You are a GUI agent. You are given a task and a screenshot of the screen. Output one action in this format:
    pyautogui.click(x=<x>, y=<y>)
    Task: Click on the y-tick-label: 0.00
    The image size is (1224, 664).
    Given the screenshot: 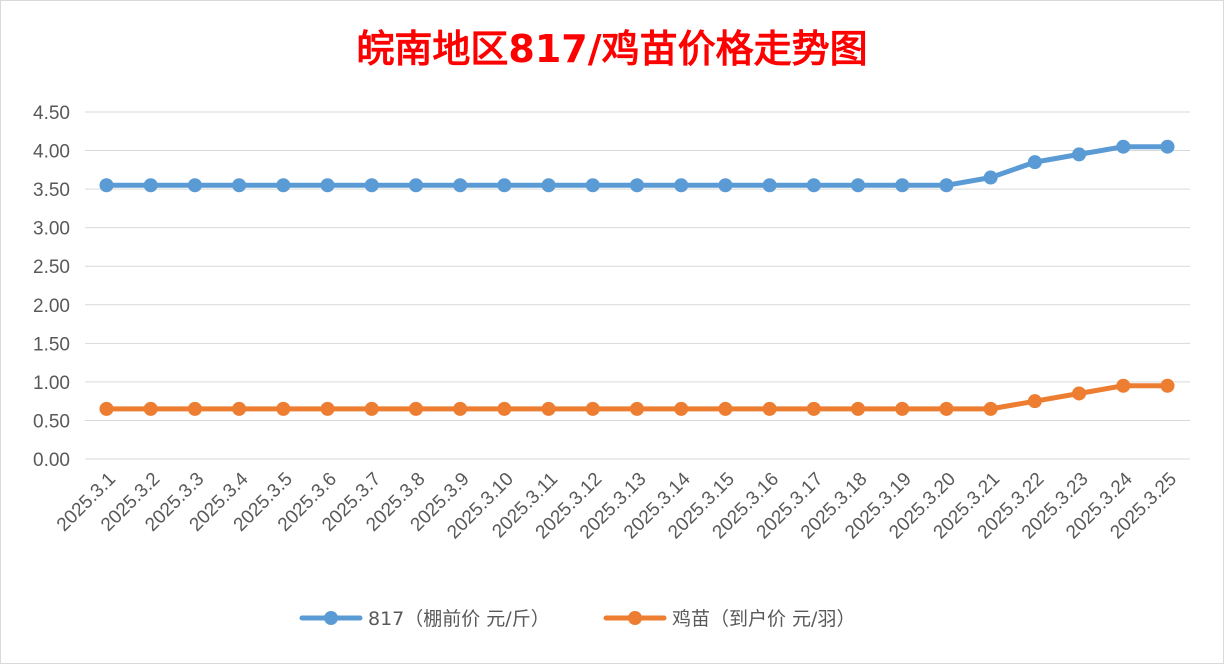 What is the action you would take?
    pyautogui.click(x=51, y=460)
    